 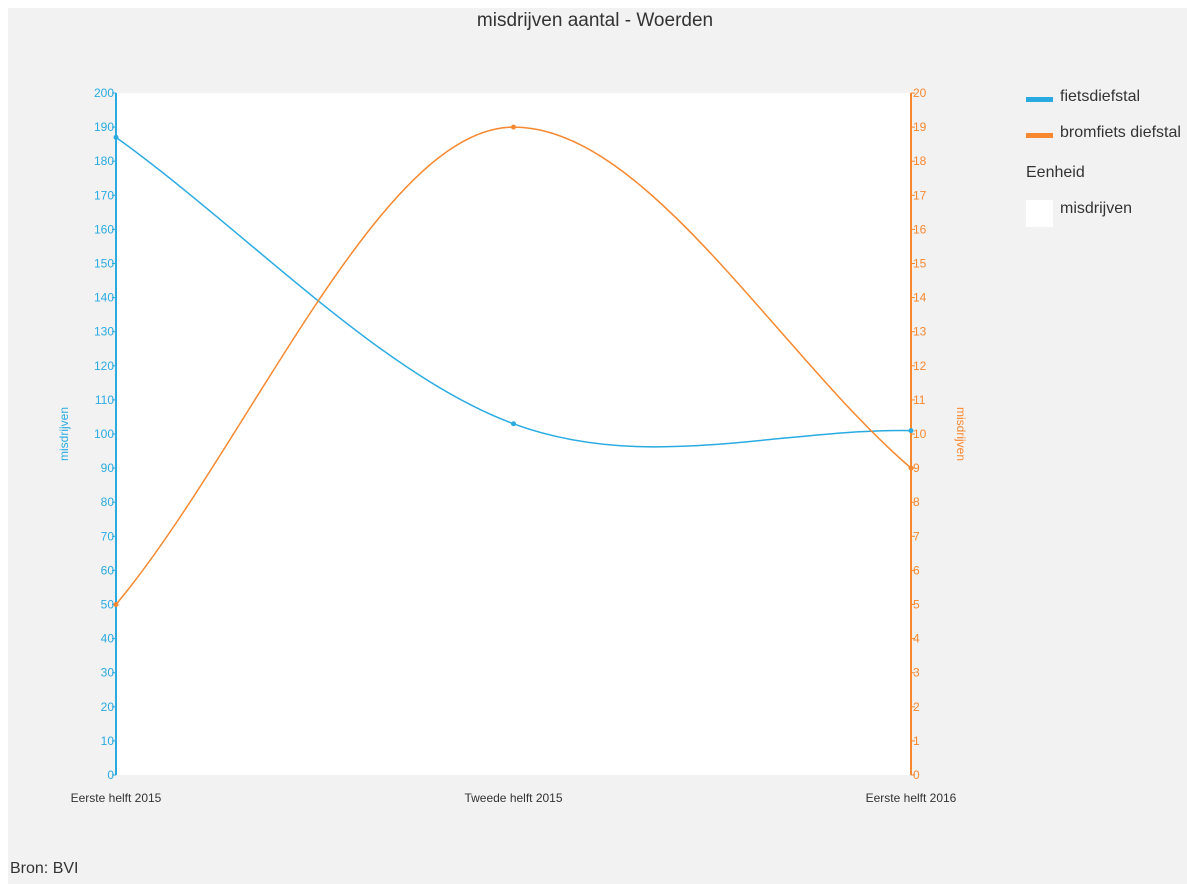 What do you see at coordinates (920, 366) in the screenshot?
I see `right-axis-tick-label: 12` at bounding box center [920, 366].